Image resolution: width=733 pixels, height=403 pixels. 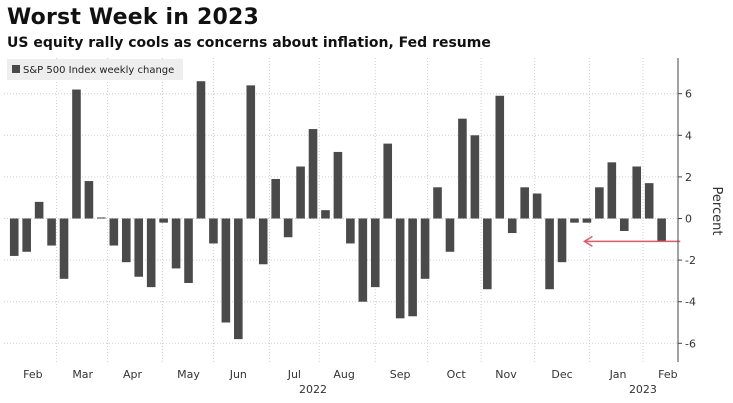 I want to click on x-tick-label: May, so click(x=188, y=374).